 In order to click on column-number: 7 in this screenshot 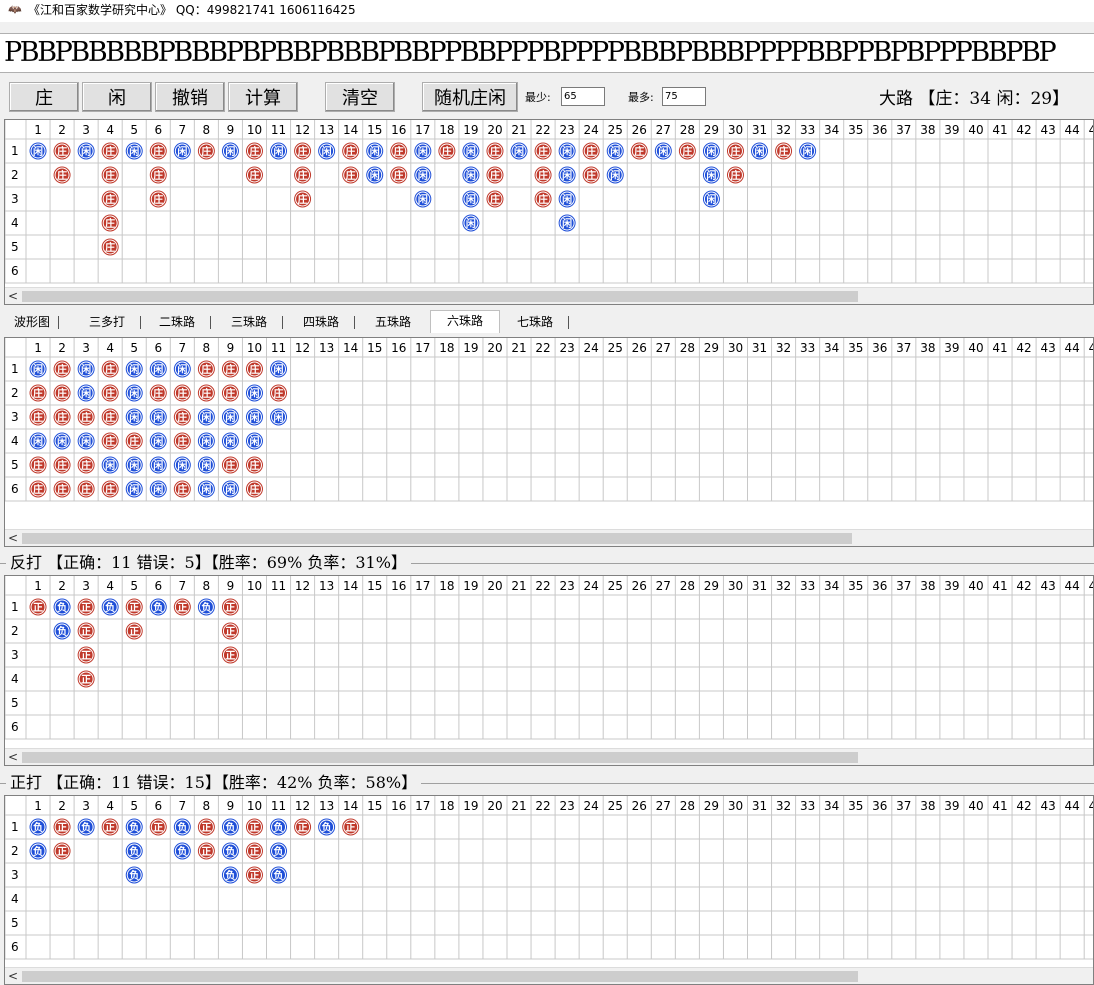, I will do `click(183, 348)`.